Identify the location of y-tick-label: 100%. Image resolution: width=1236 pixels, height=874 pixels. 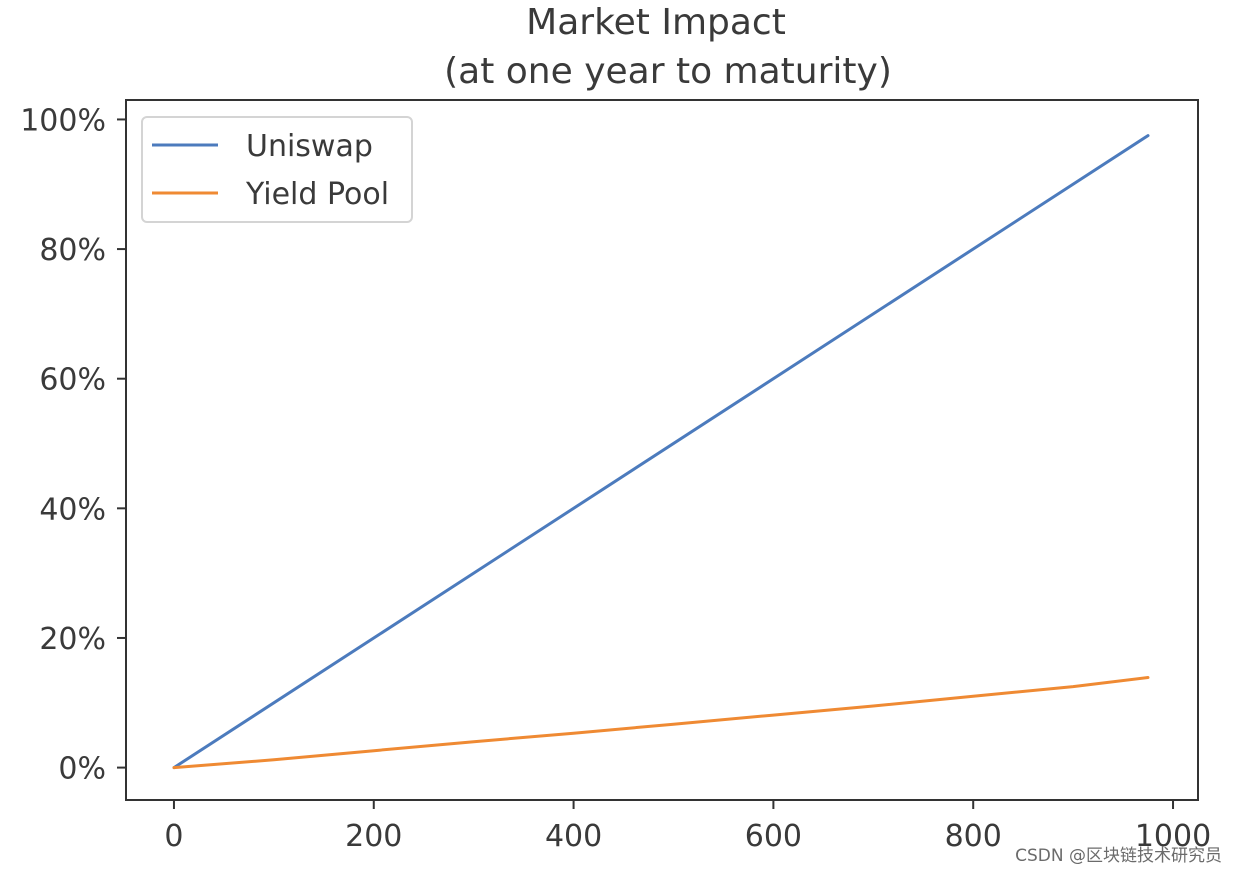
(63, 120).